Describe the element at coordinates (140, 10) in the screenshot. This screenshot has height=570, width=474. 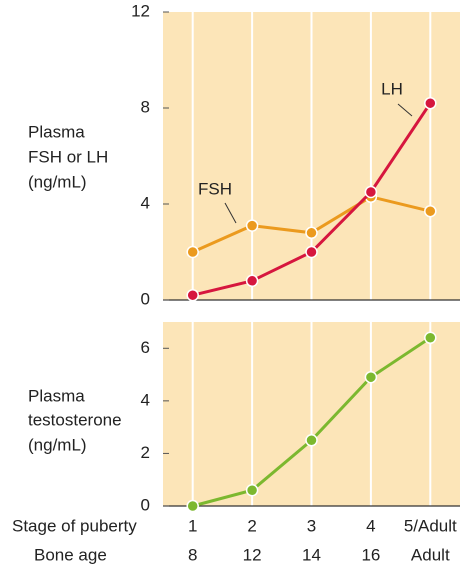
I see `y-tick-label: 12` at that location.